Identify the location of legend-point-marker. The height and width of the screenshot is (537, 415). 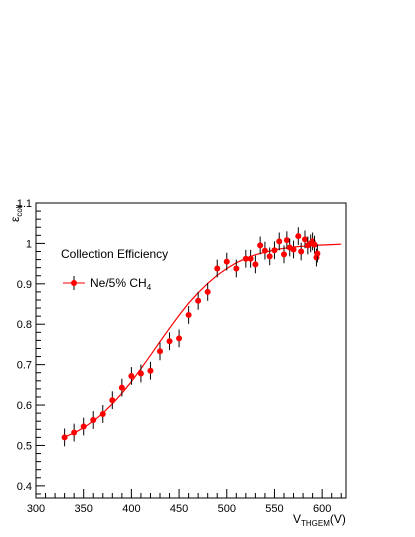
(74, 283).